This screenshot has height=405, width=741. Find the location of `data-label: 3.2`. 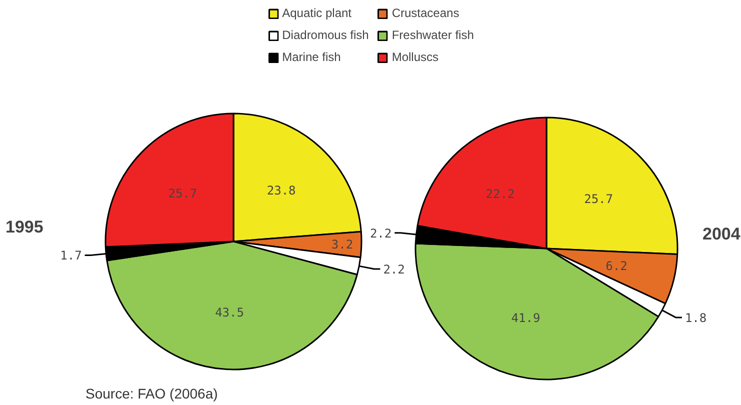

data-label: 3.2 is located at coordinates (342, 245).